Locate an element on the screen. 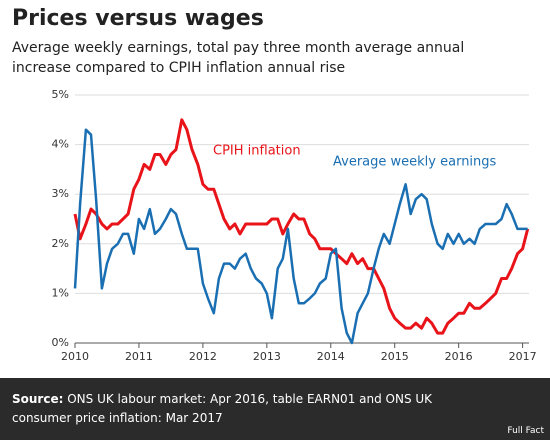 This screenshot has height=440, width=550. x-tick-label: 2014 is located at coordinates (331, 356).